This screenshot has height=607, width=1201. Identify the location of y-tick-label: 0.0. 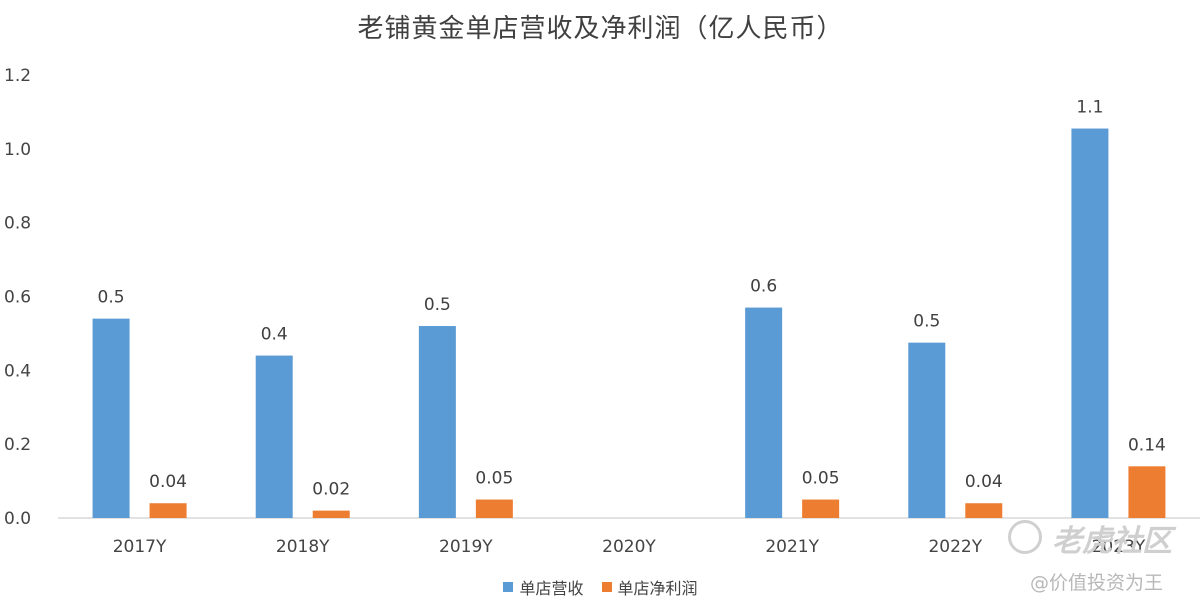
(17, 519).